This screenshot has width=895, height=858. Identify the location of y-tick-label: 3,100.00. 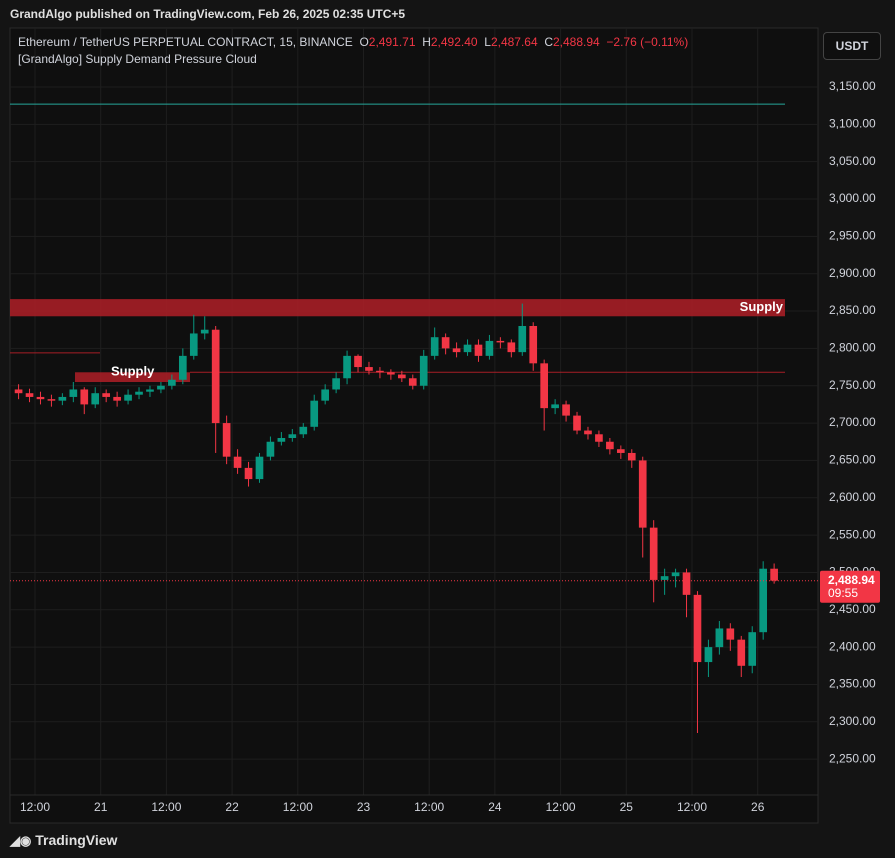
(852, 124).